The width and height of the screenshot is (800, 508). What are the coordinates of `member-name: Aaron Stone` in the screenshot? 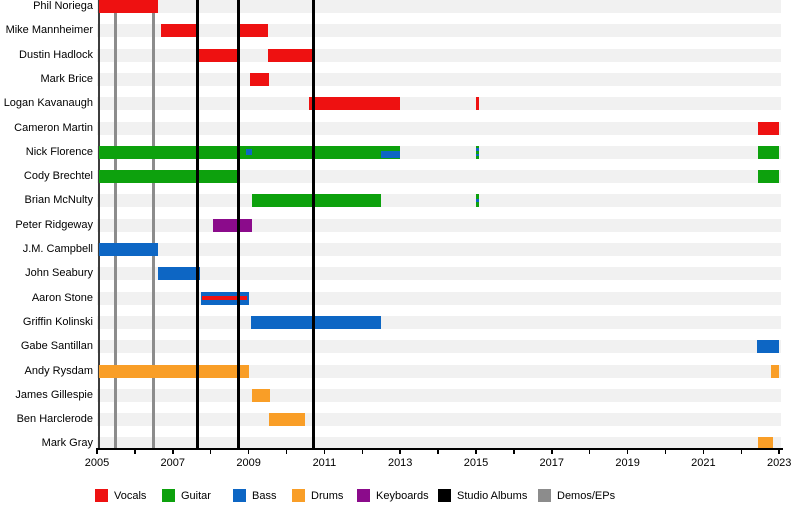 It's located at (62, 297).